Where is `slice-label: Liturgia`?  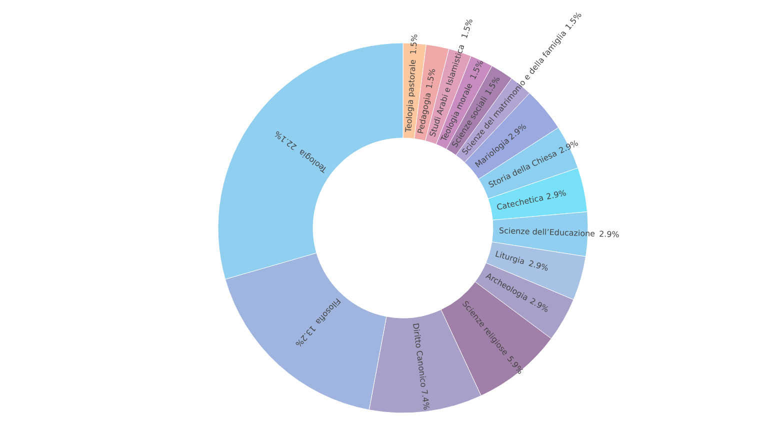
slice-label: Liturgia is located at coordinates (510, 257).